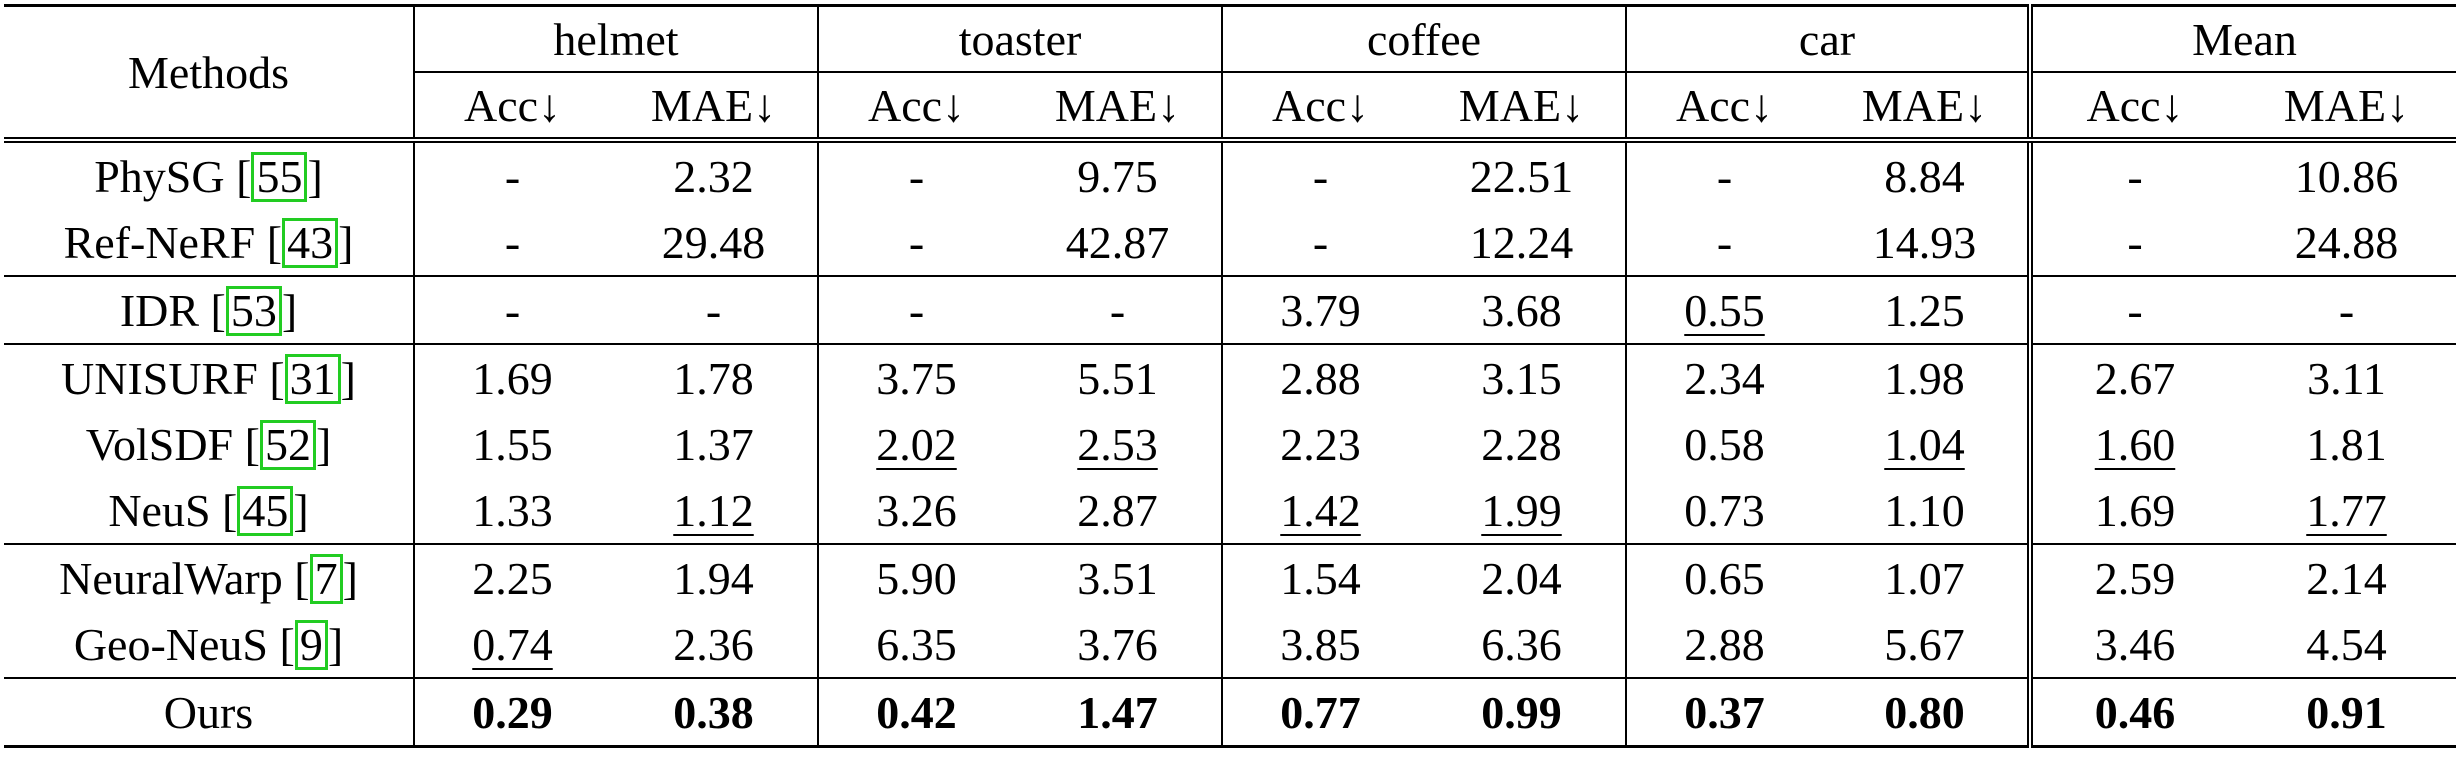 Image resolution: width=2462 pixels, height=763 pixels. I want to click on value-text: 1.33, so click(512, 510).